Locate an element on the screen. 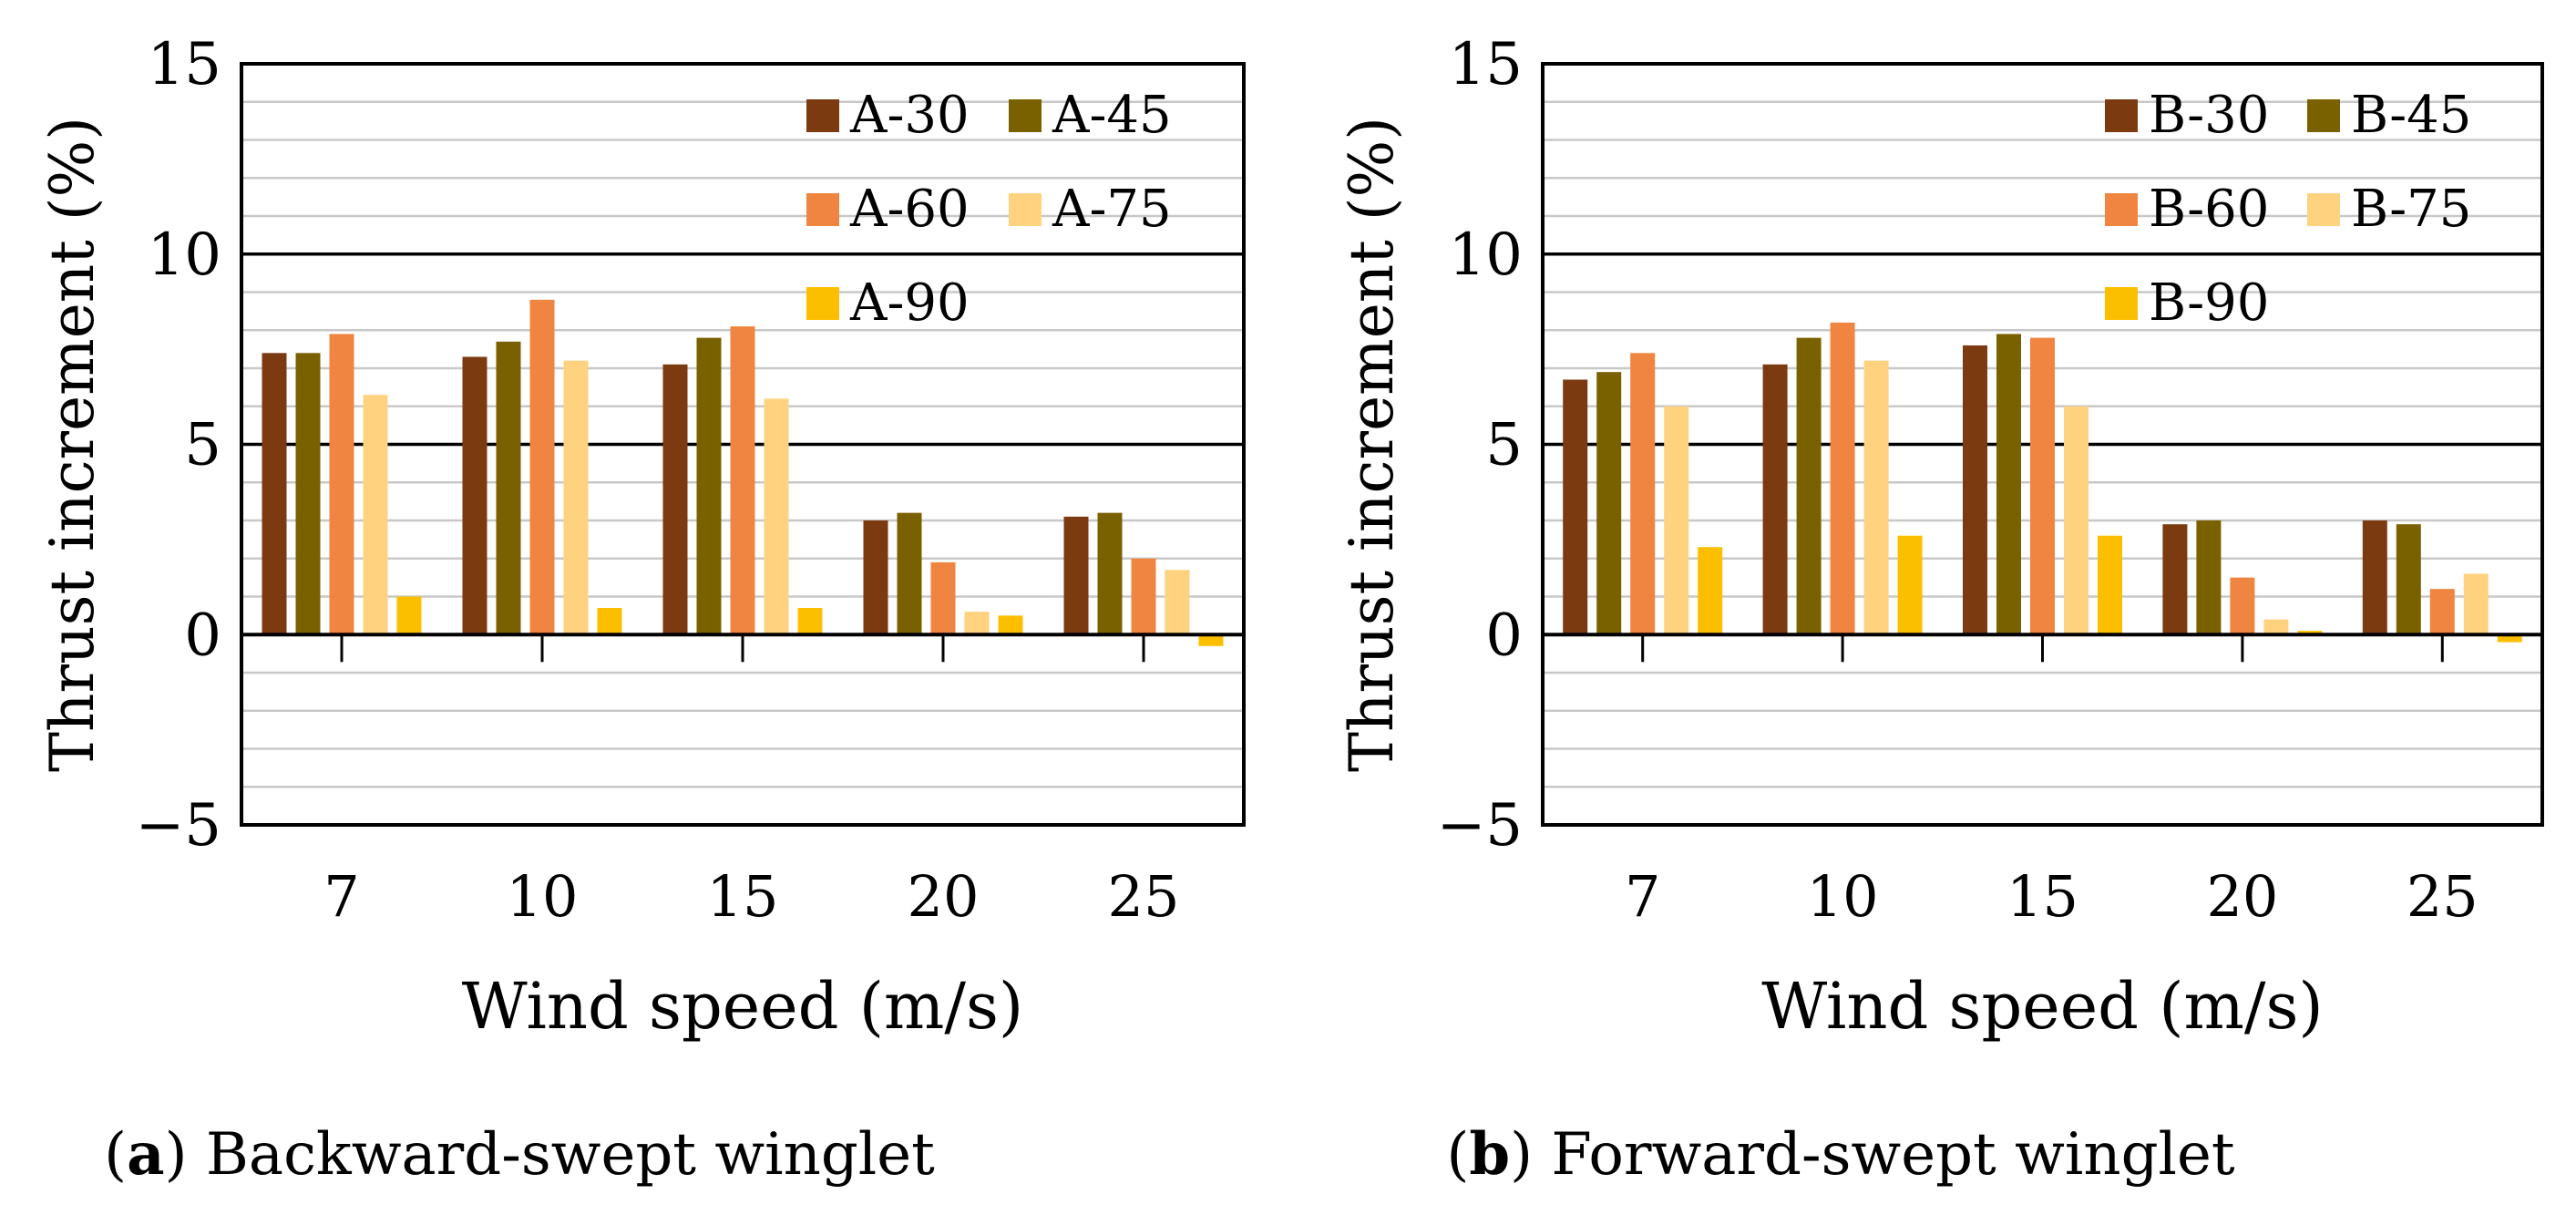 Image resolution: width=2576 pixels, height=1215 pixels. panel-caption: (a) Backward-swept winglet is located at coordinates (519, 1154).